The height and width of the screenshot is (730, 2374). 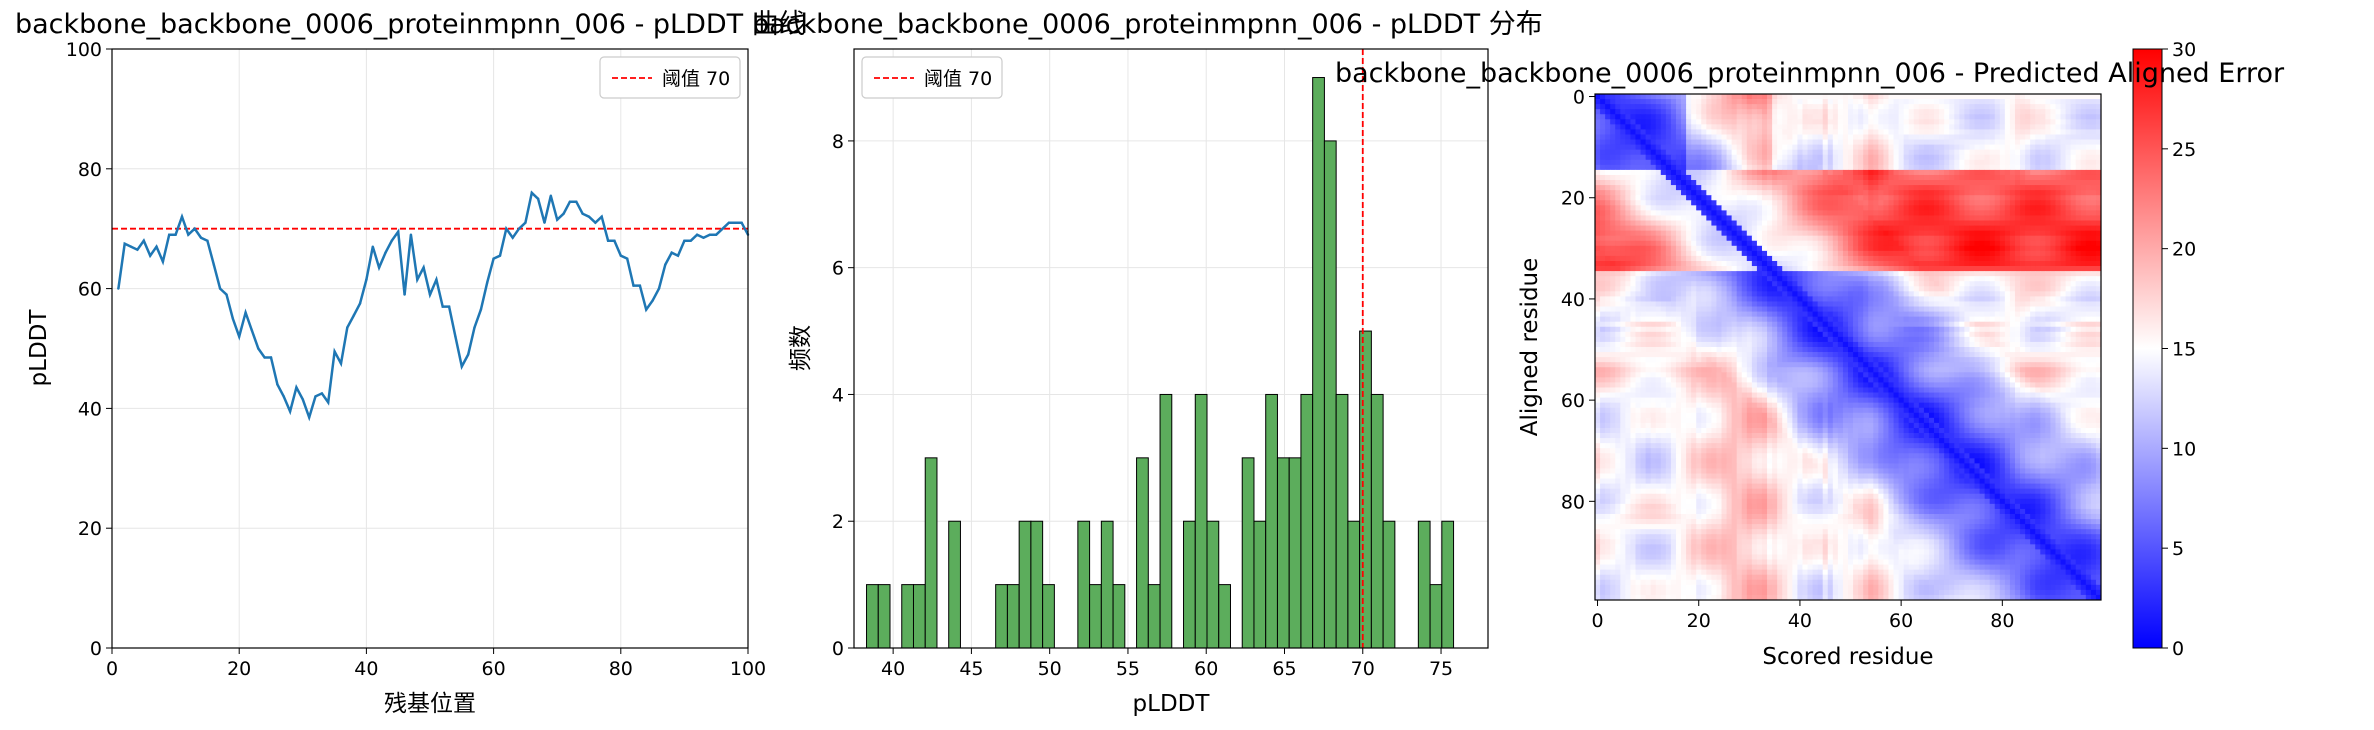 What do you see at coordinates (96, 649) in the screenshot?
I see `line-chart-y-tick-label: 0` at bounding box center [96, 649].